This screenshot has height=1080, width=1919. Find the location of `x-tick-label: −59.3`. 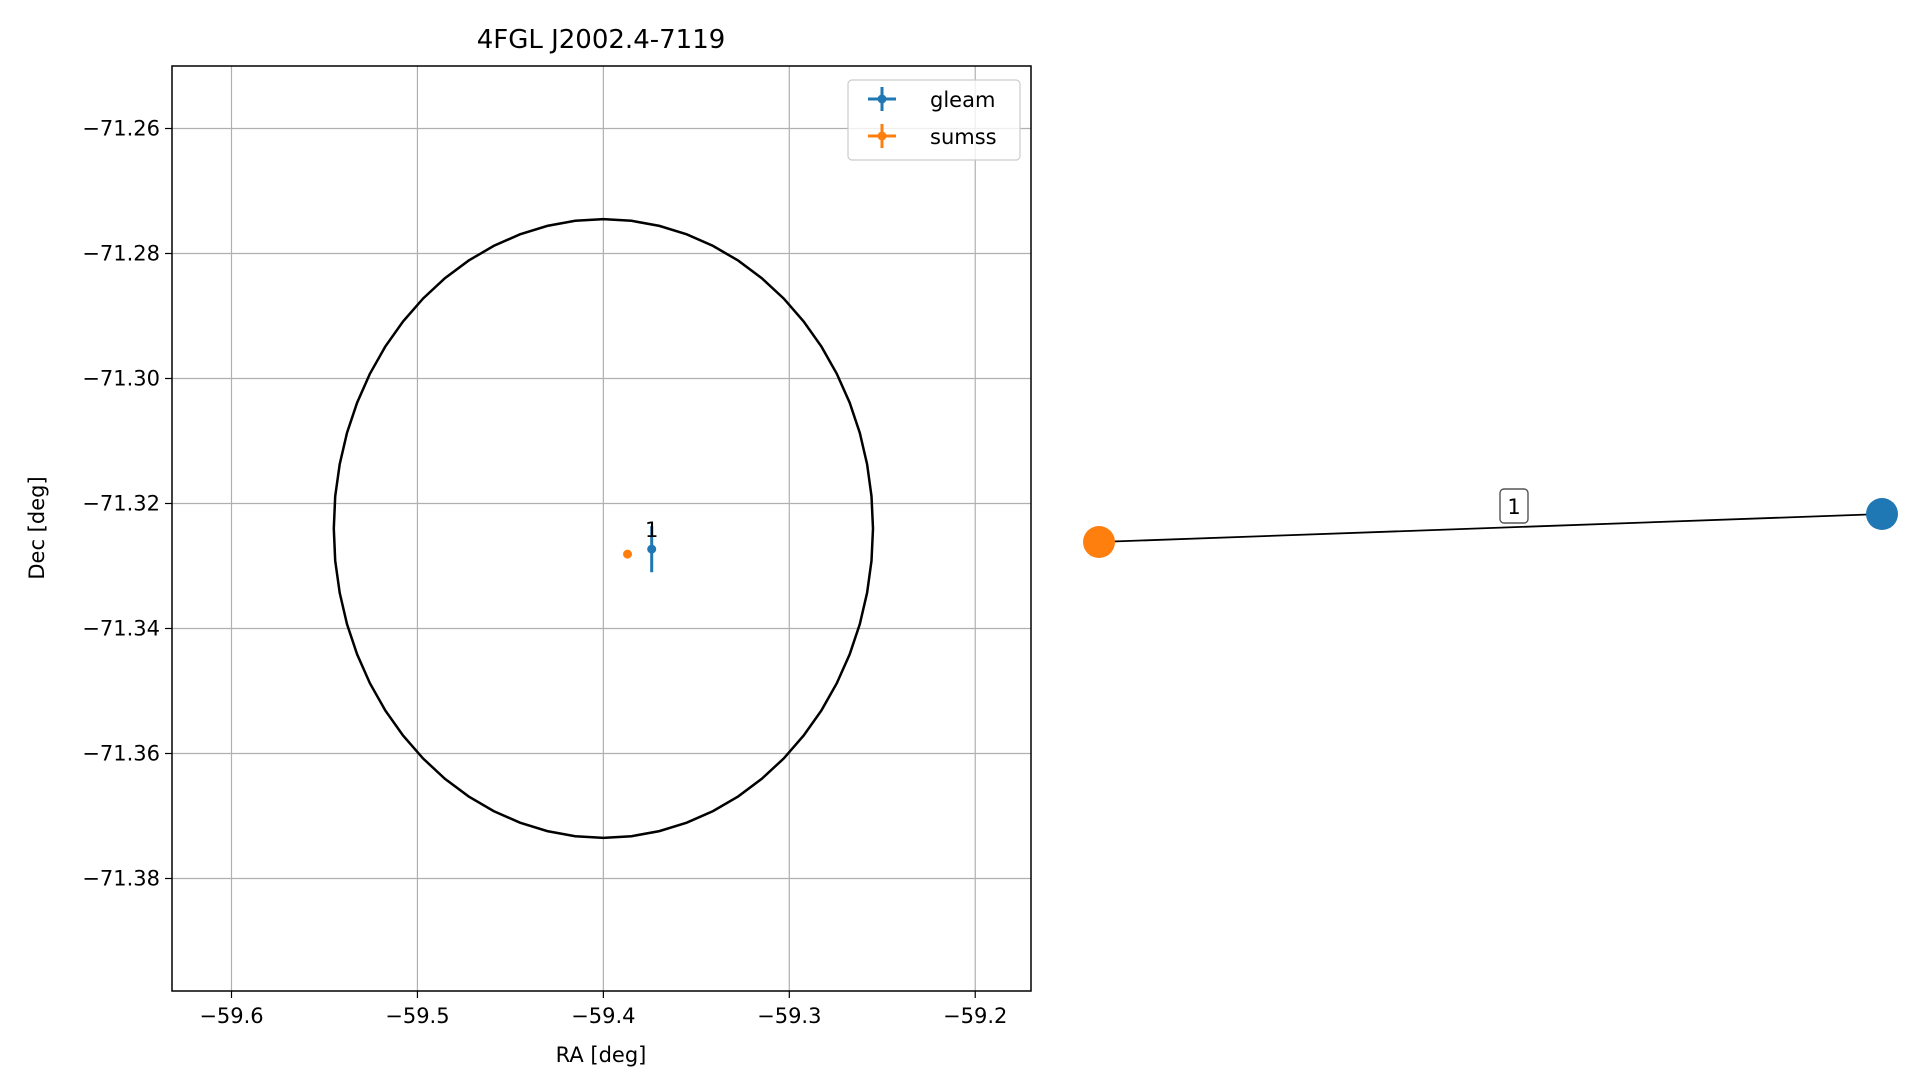

x-tick-label: −59.3 is located at coordinates (789, 1016).